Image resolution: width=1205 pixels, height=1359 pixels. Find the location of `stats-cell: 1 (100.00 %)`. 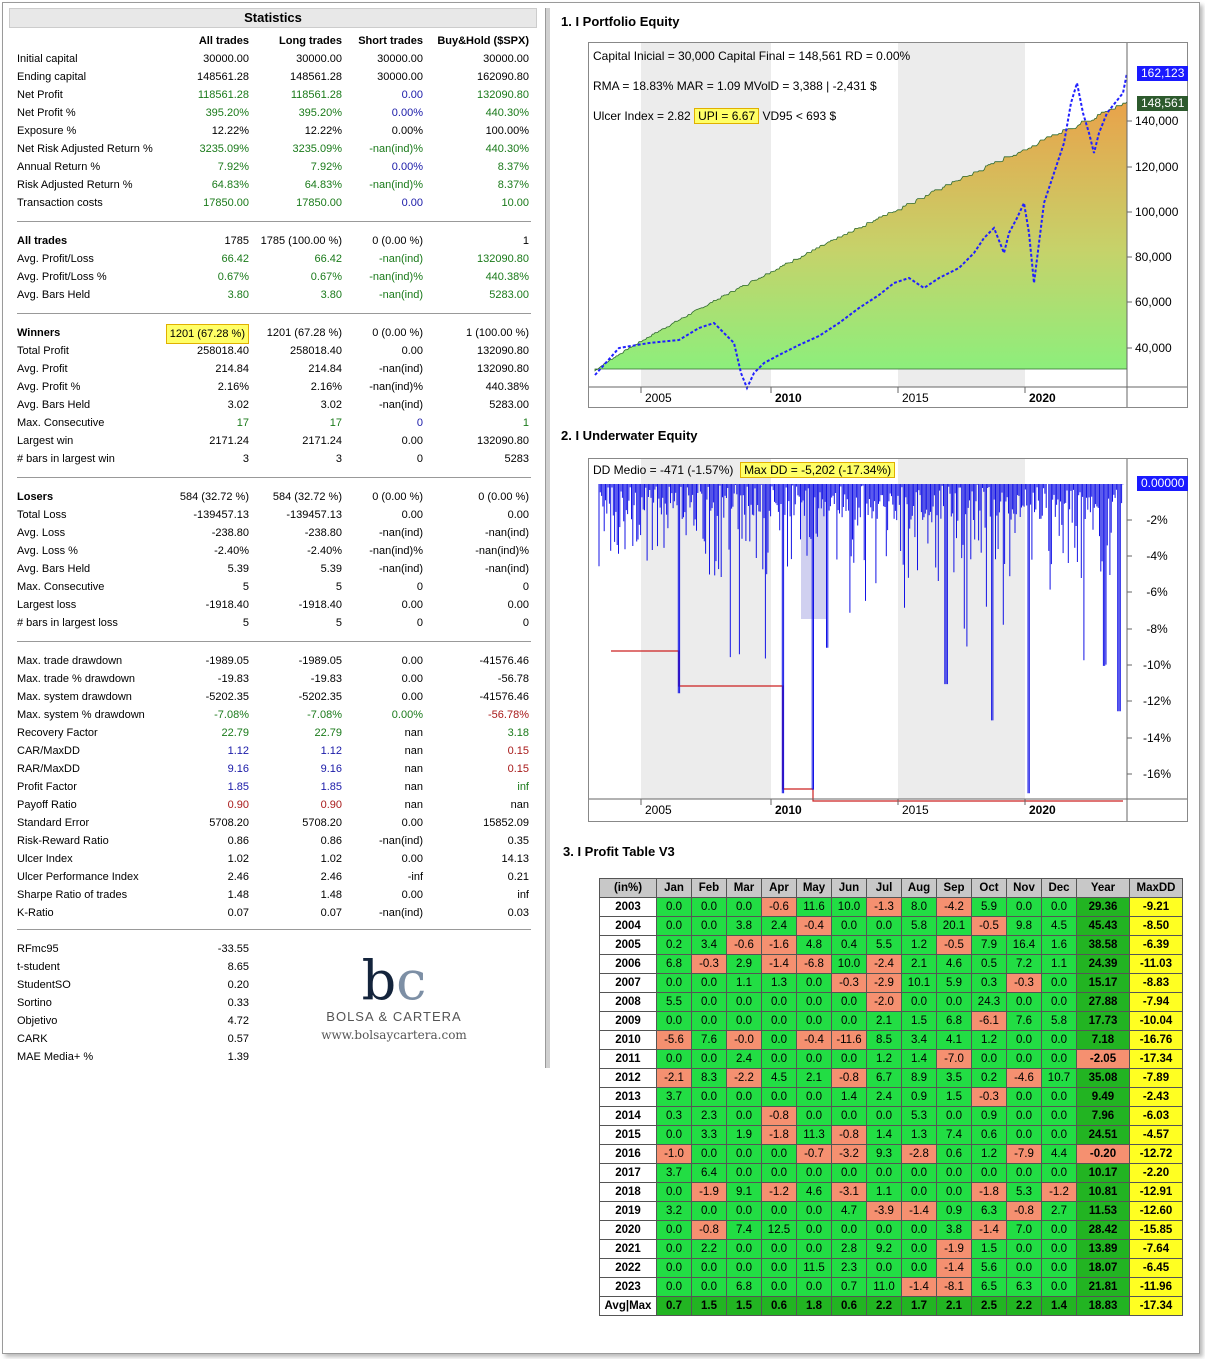

stats-cell: 1 (100.00 %) is located at coordinates (497, 333).